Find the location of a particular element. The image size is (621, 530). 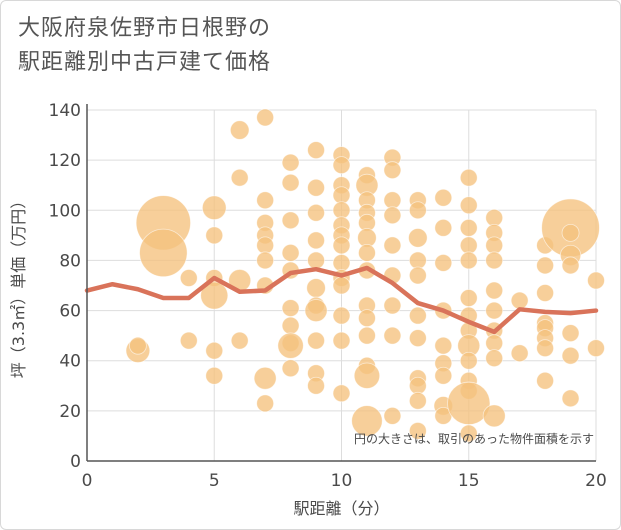

chart-title-line2: 駅距離別中古戸建て価格 is located at coordinates (145, 62).